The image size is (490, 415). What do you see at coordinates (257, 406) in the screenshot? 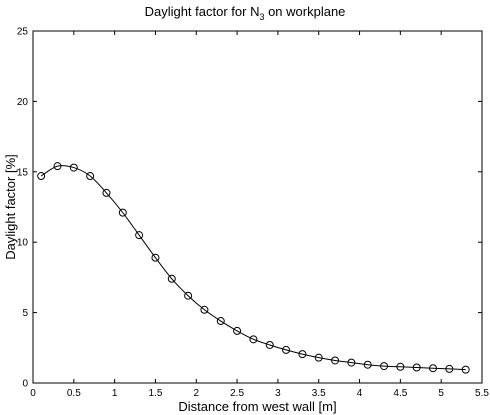
I see `x-axis-label: Distance from west wall [m]` at bounding box center [257, 406].